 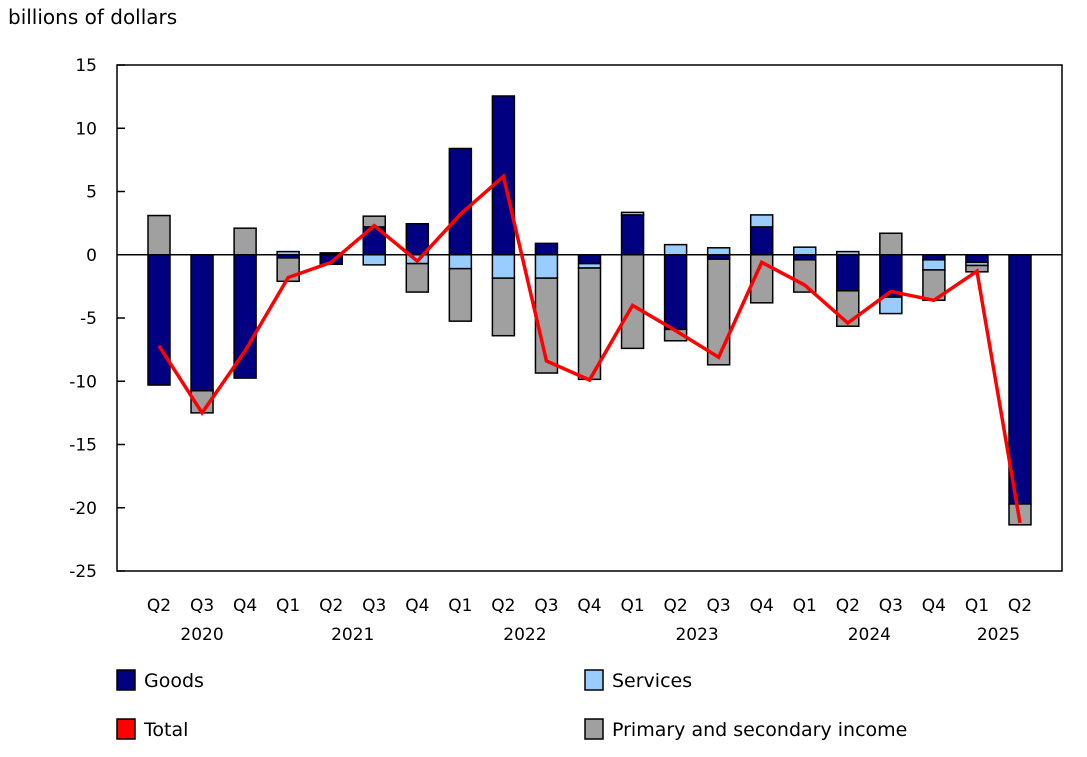 What do you see at coordinates (652, 681) in the screenshot?
I see `legend-label: Services` at bounding box center [652, 681].